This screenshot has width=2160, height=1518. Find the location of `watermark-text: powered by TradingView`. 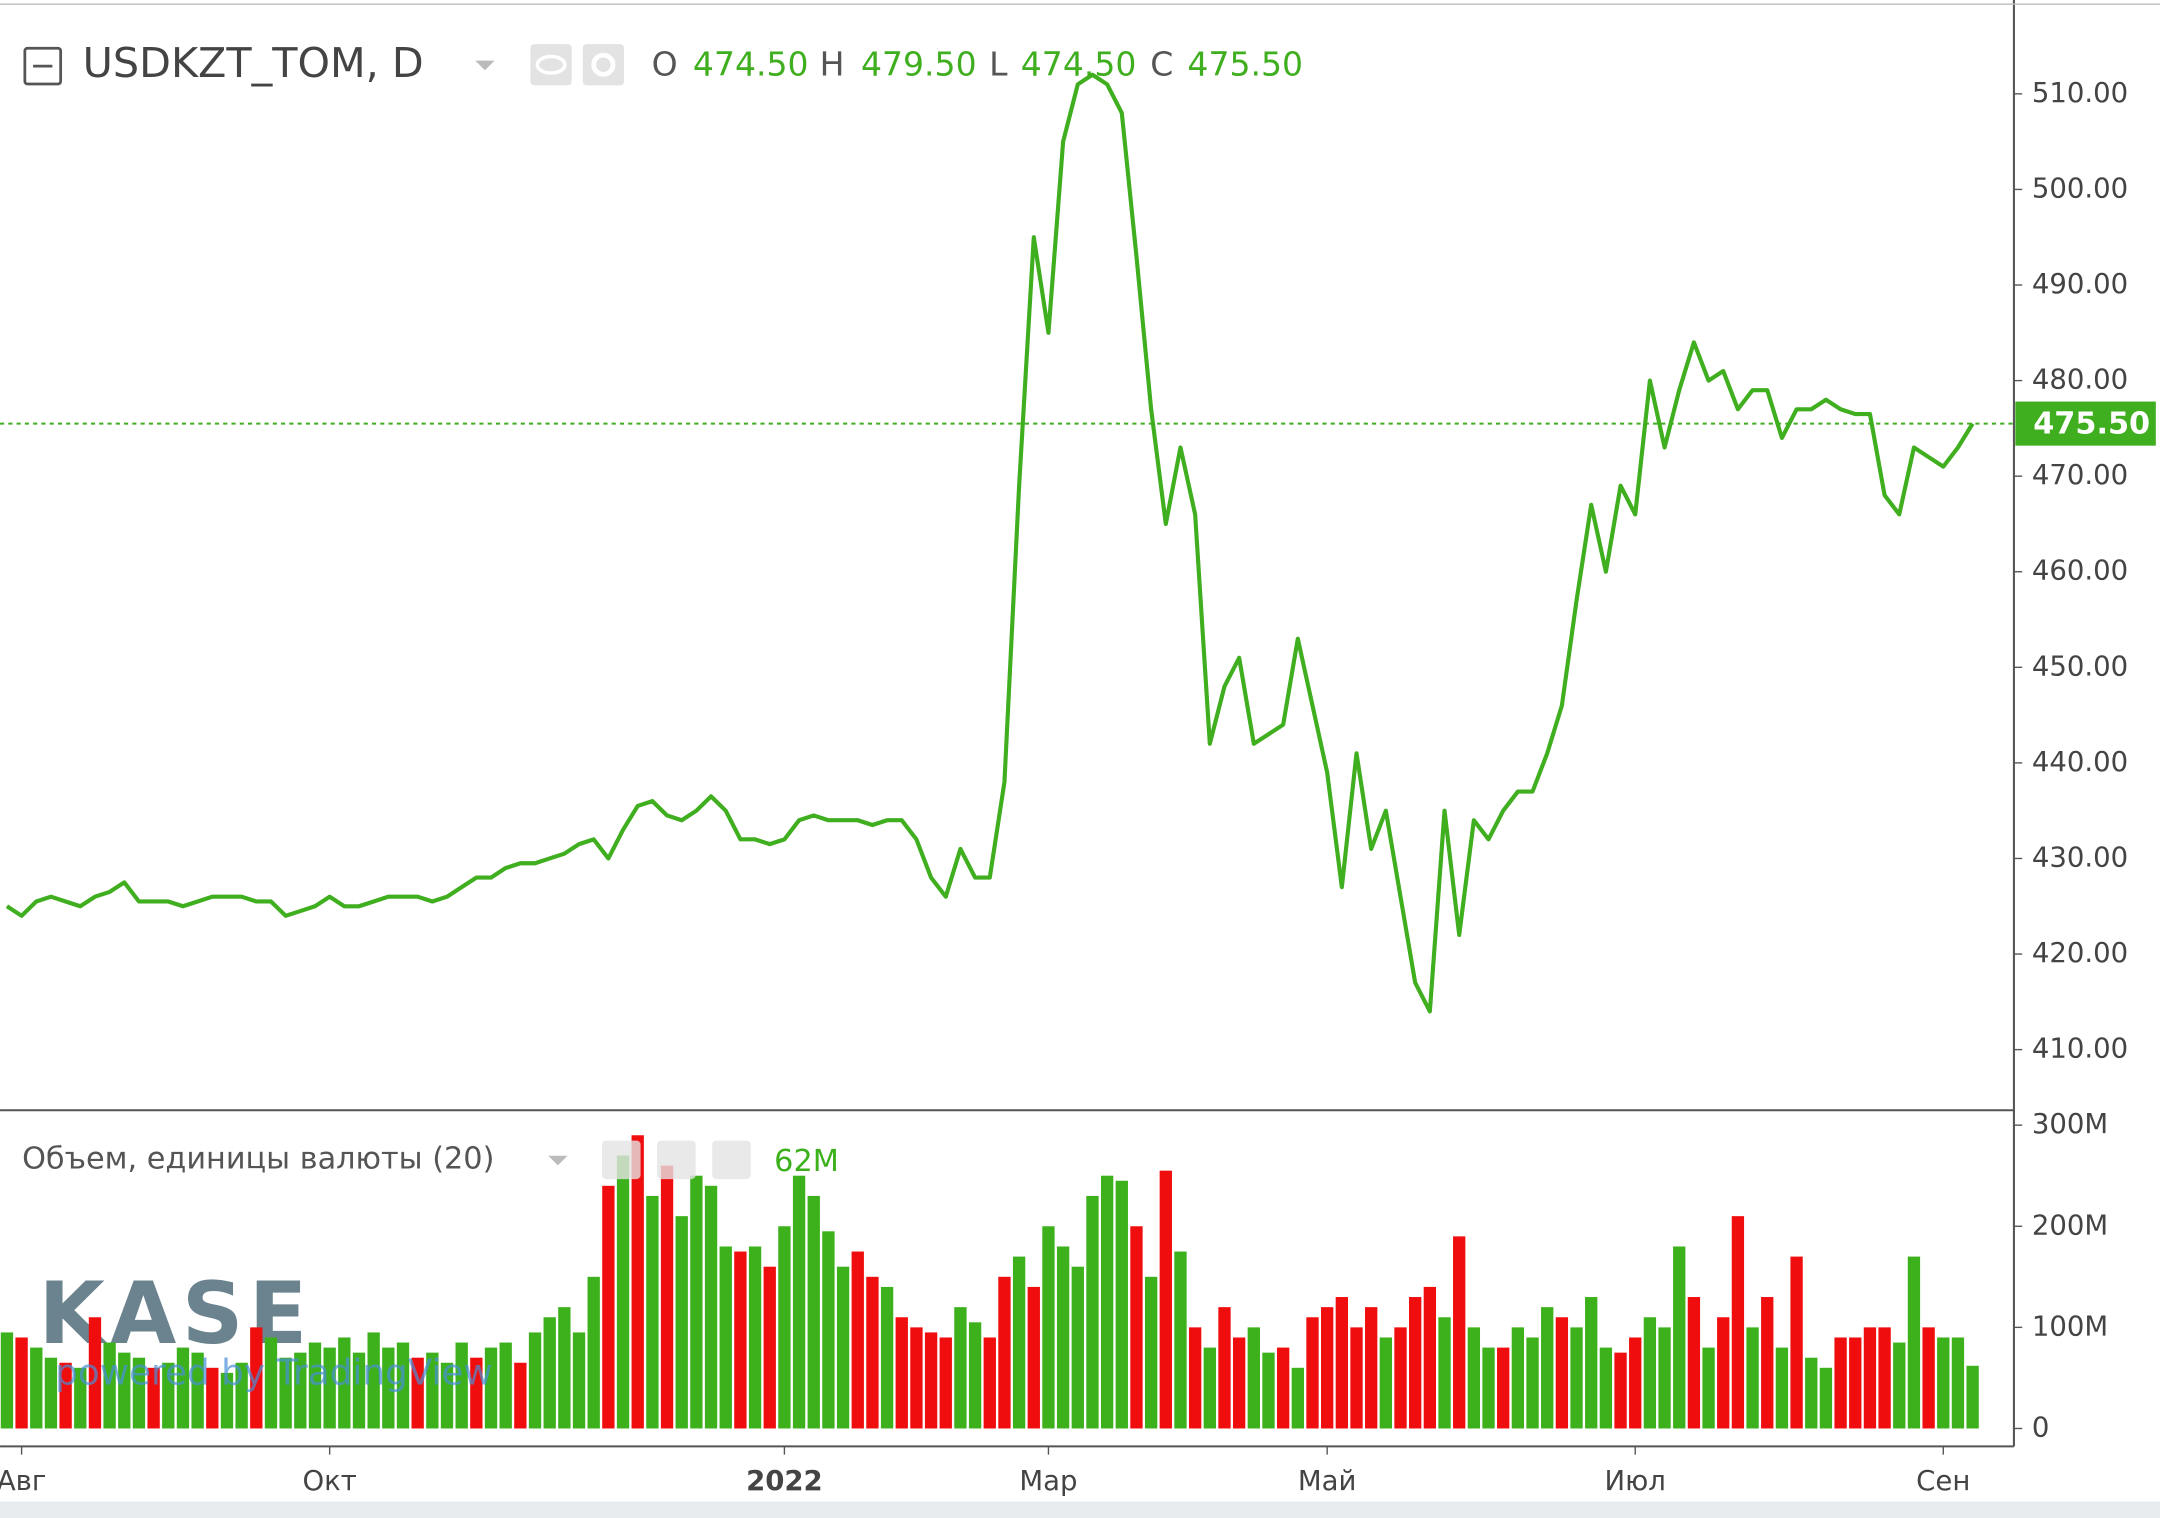

watermark-text: powered by TradingView is located at coordinates (274, 1373).